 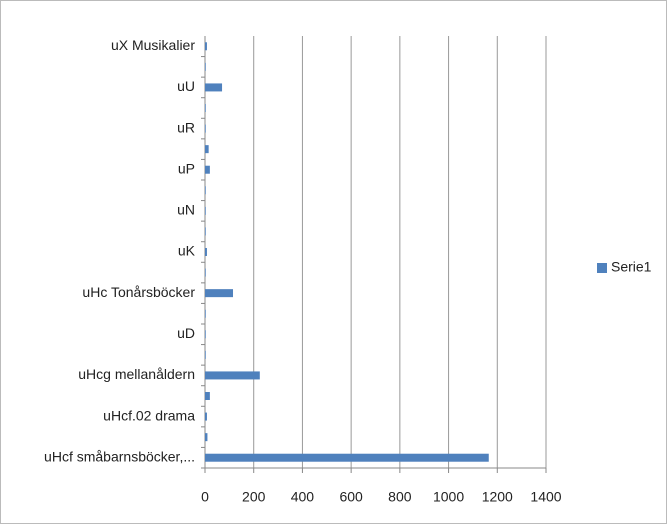 I want to click on y-tick-label: uR, so click(x=186, y=127).